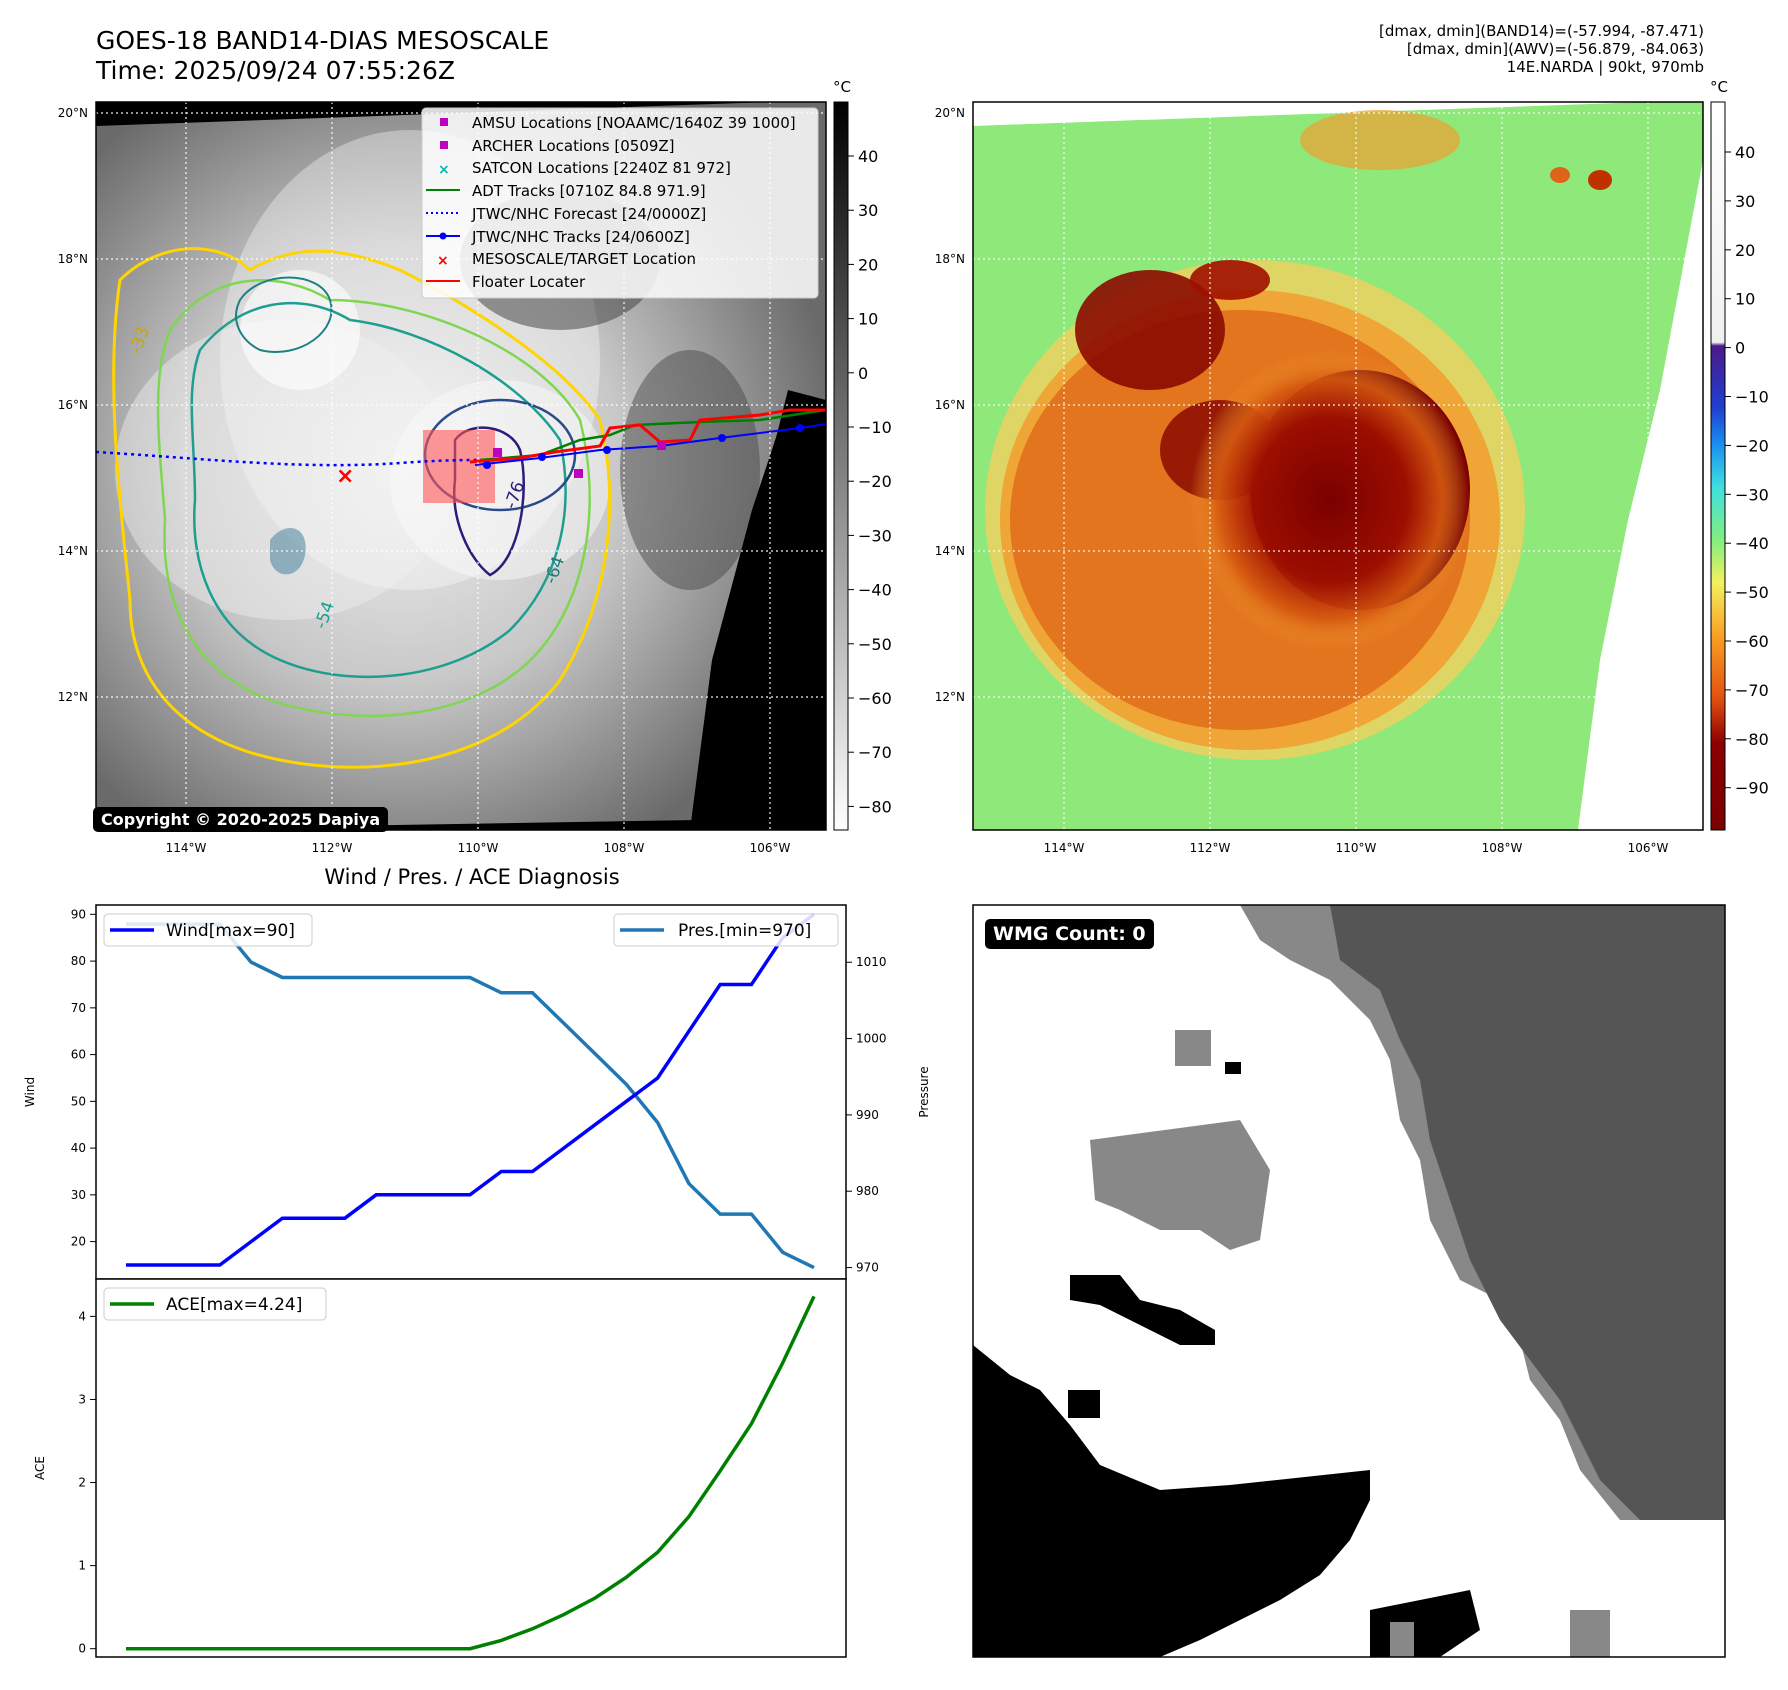 The width and height of the screenshot is (1788, 1690). I want to click on colorbar-tick-label: −30, so click(1752, 494).